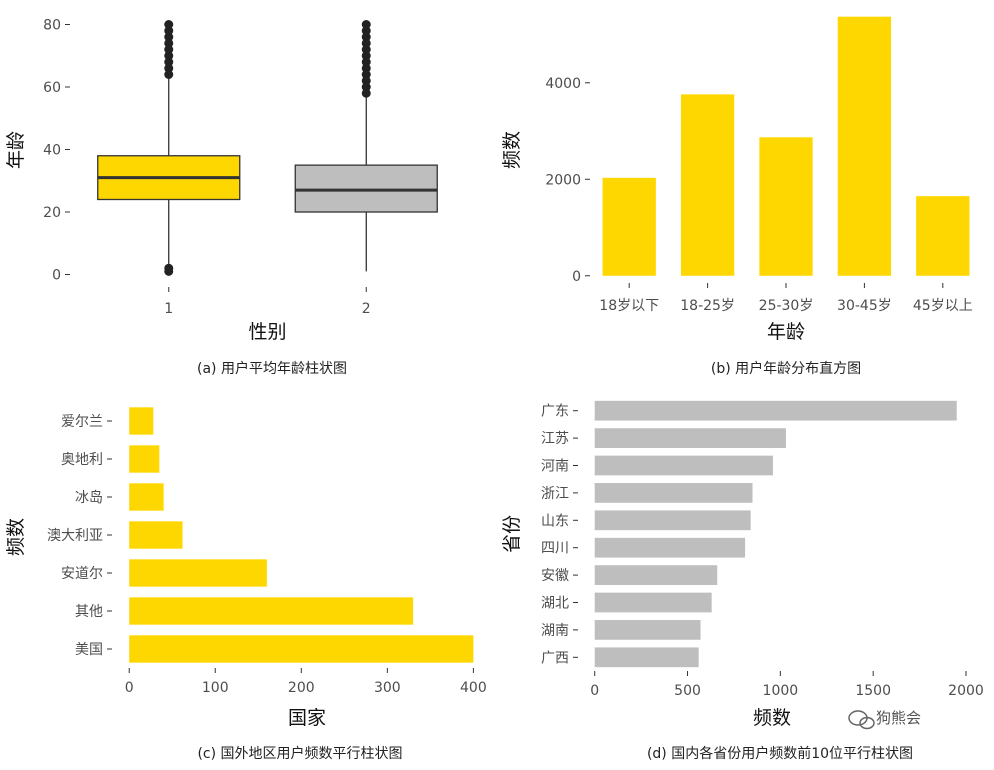  What do you see at coordinates (563, 84) in the screenshot?
I see `b-ytick-label: 4000` at bounding box center [563, 84].